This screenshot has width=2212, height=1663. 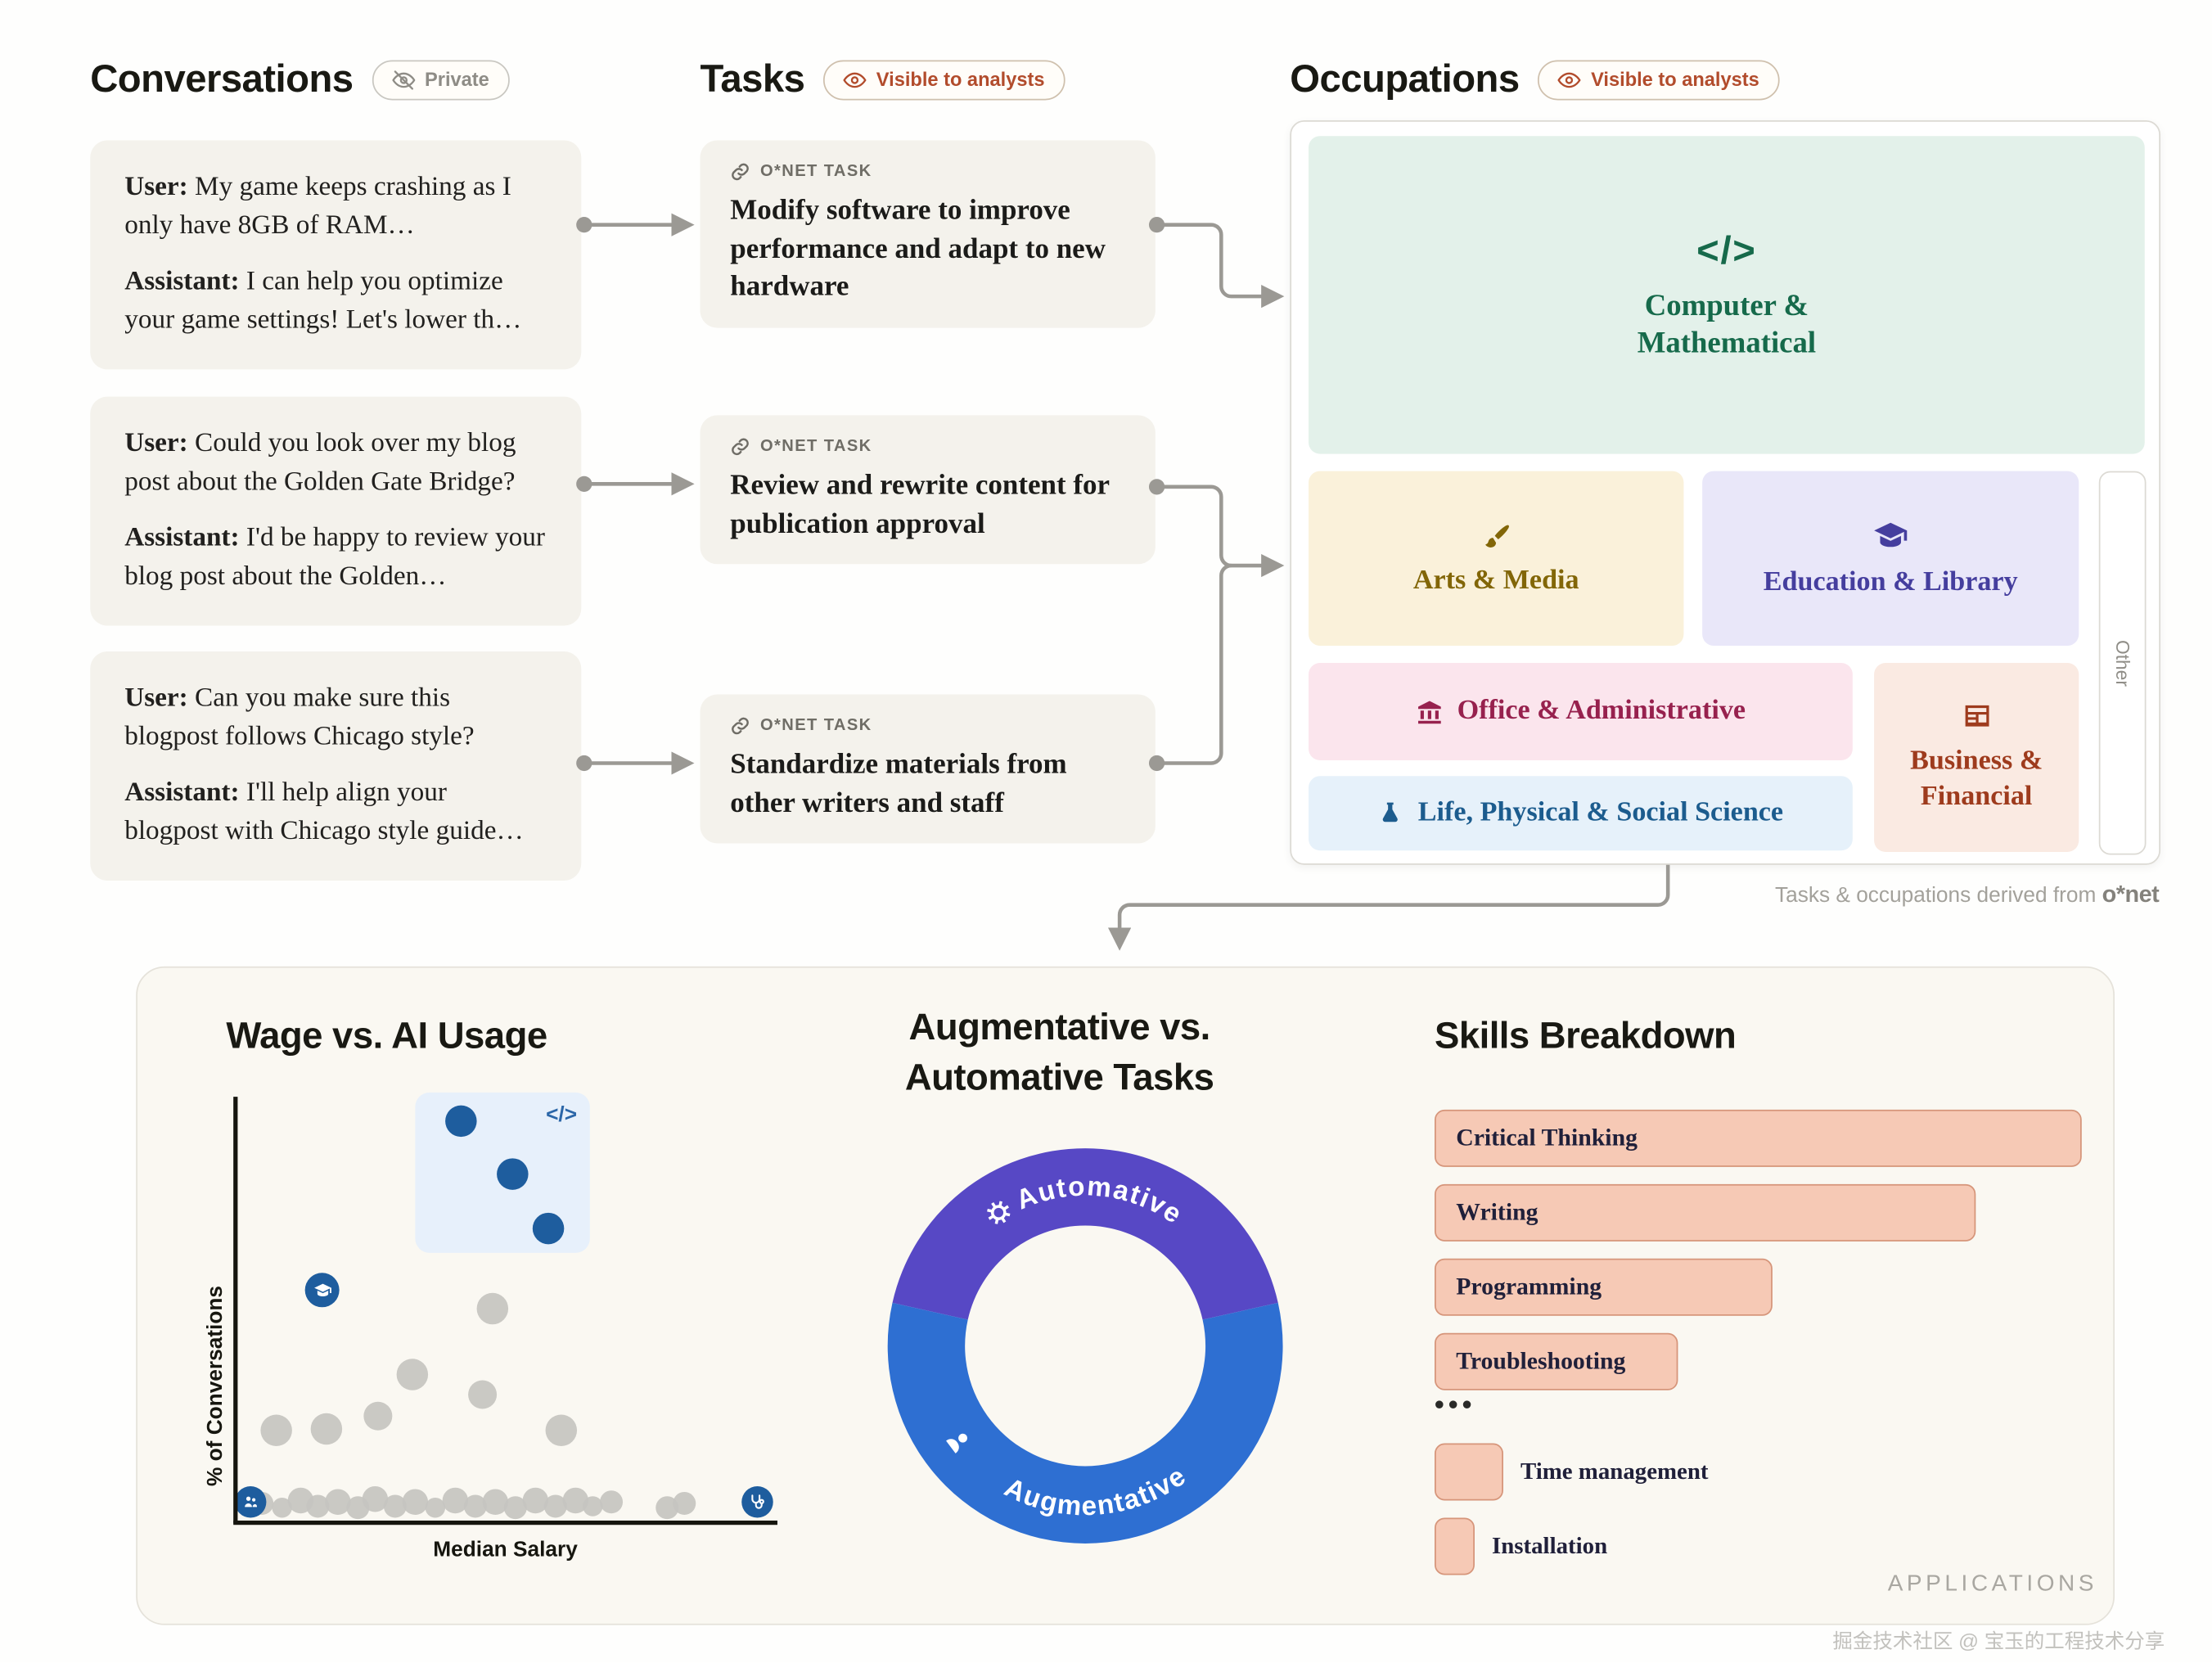 I want to click on occupations-title: Occupations, so click(x=1405, y=78).